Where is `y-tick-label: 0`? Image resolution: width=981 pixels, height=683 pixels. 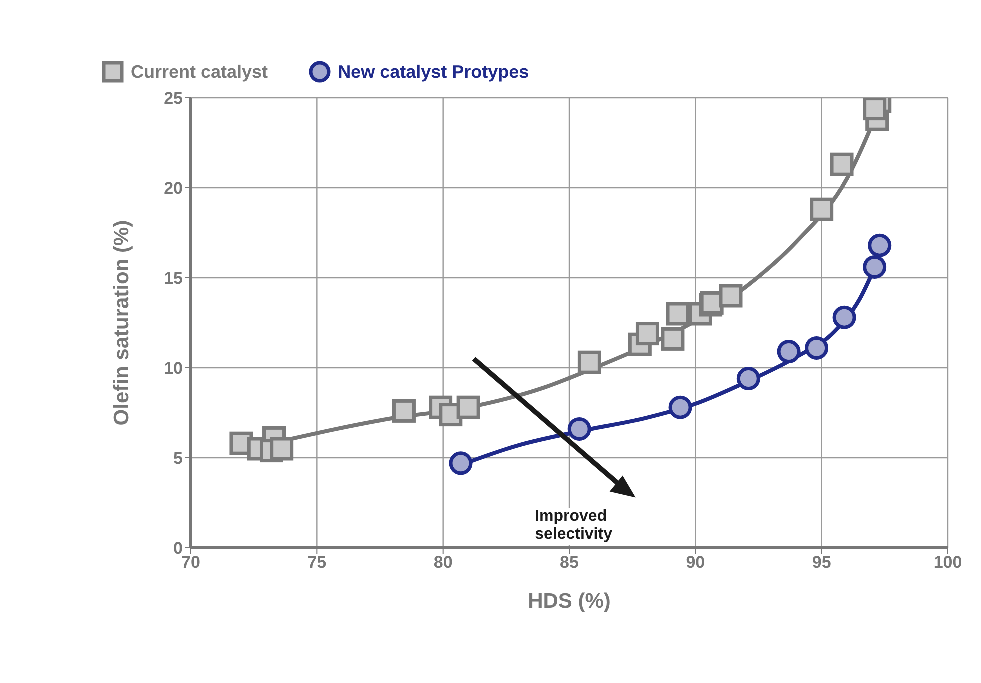
y-tick-label: 0 is located at coordinates (178, 548).